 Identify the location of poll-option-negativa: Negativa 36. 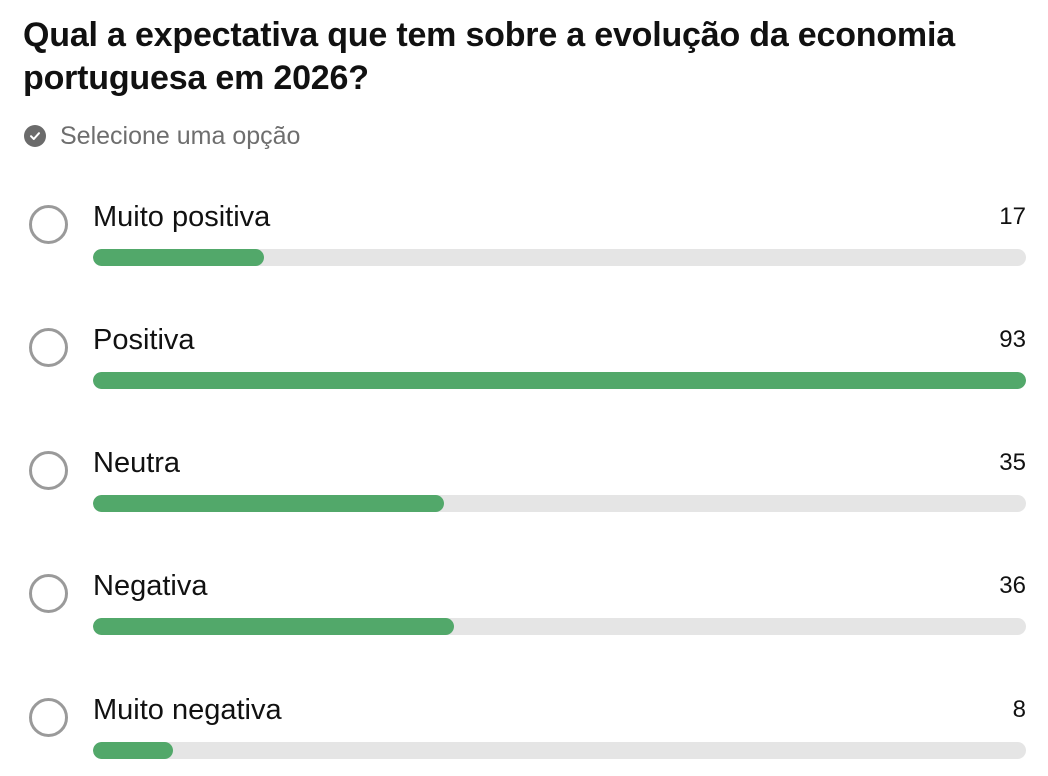
(524, 611).